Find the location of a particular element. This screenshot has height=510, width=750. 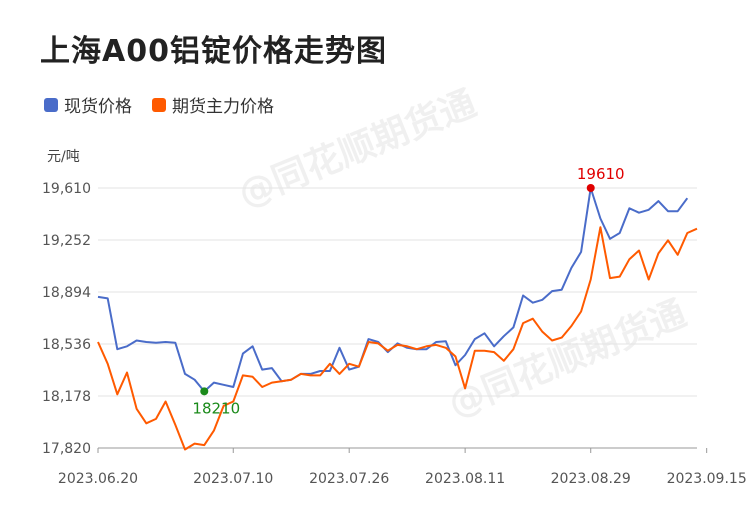

y-tick-label: 17,820 is located at coordinates (66, 449).